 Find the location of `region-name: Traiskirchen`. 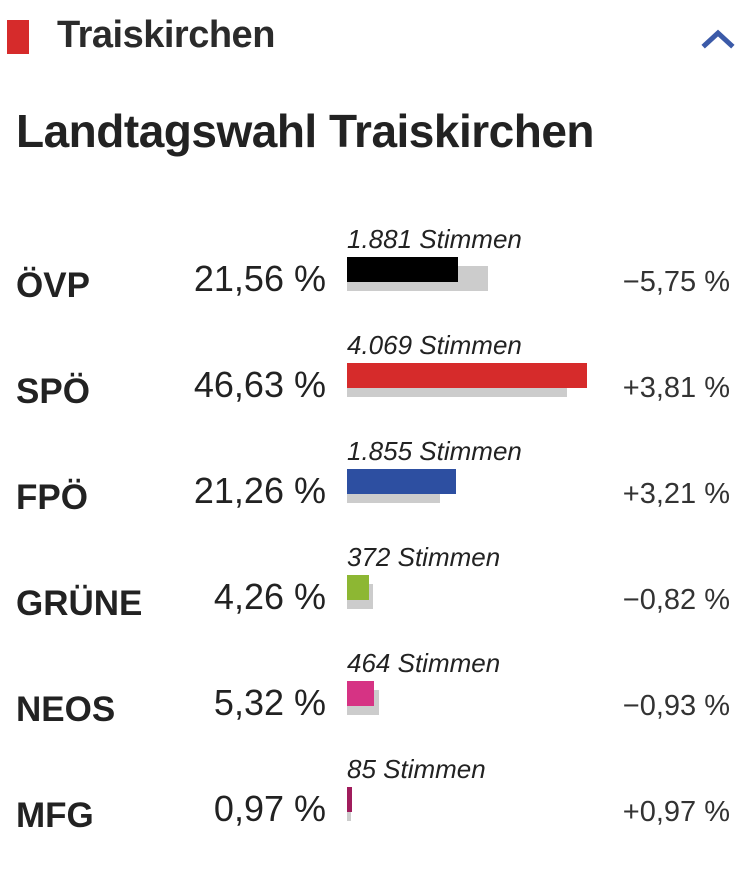

region-name: Traiskirchen is located at coordinates (166, 35).